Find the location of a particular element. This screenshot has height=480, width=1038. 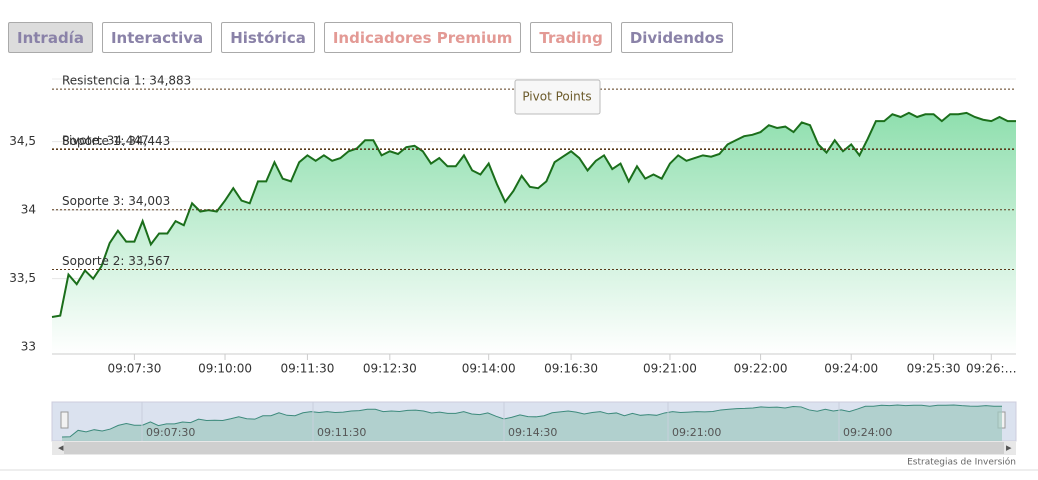

x-tick-label: 09:25:30 is located at coordinates (934, 369).